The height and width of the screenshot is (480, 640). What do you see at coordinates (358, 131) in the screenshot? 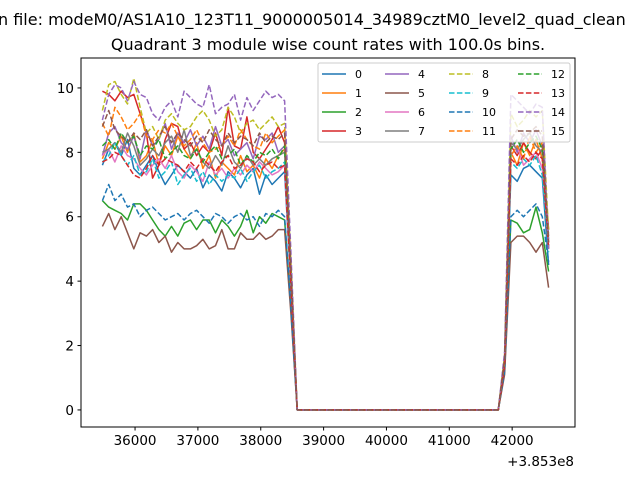
I see `legend-label-3: 3` at bounding box center [358, 131].